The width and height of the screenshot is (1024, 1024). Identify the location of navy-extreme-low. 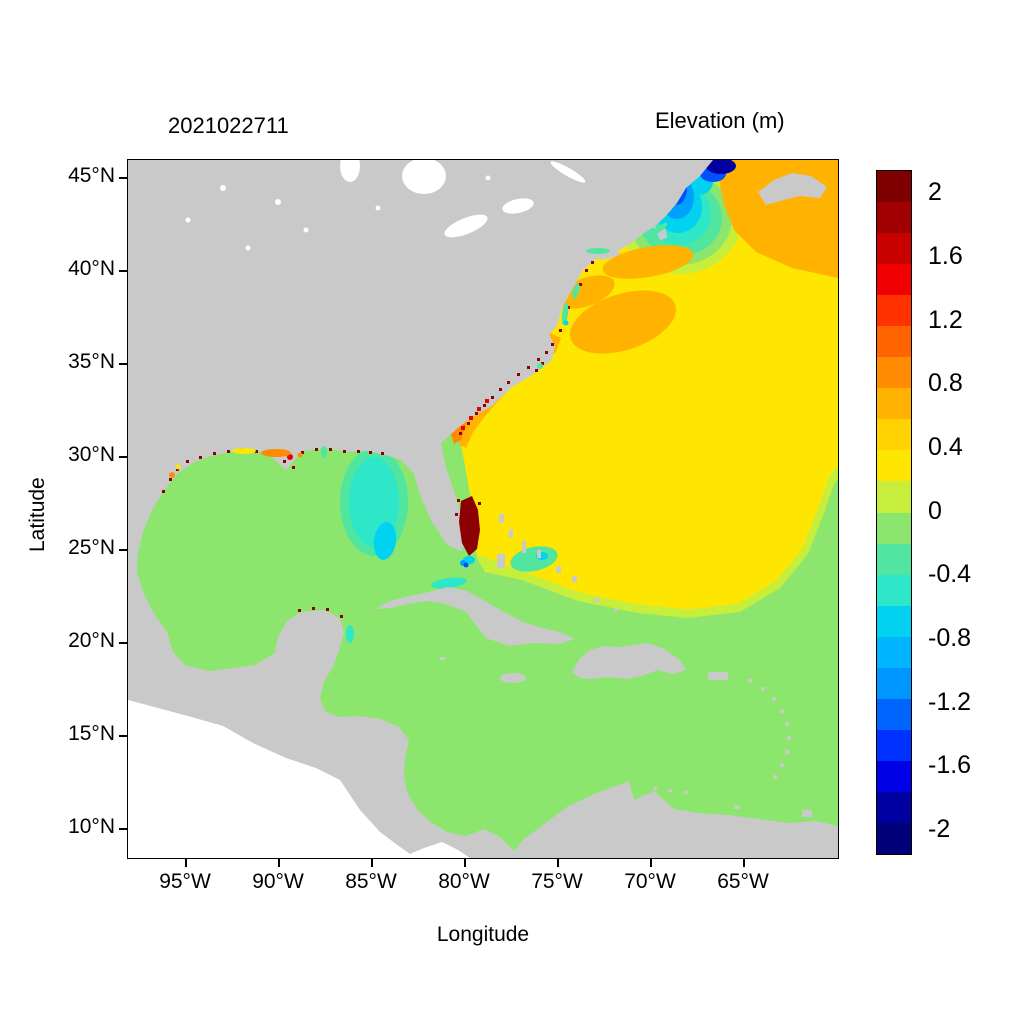
(721, 167).